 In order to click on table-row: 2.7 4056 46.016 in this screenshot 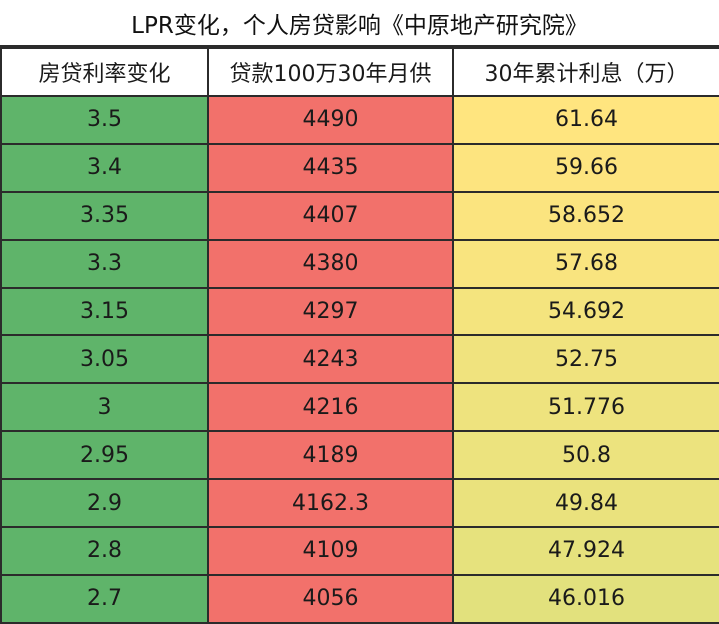, I will do `click(359, 598)`.